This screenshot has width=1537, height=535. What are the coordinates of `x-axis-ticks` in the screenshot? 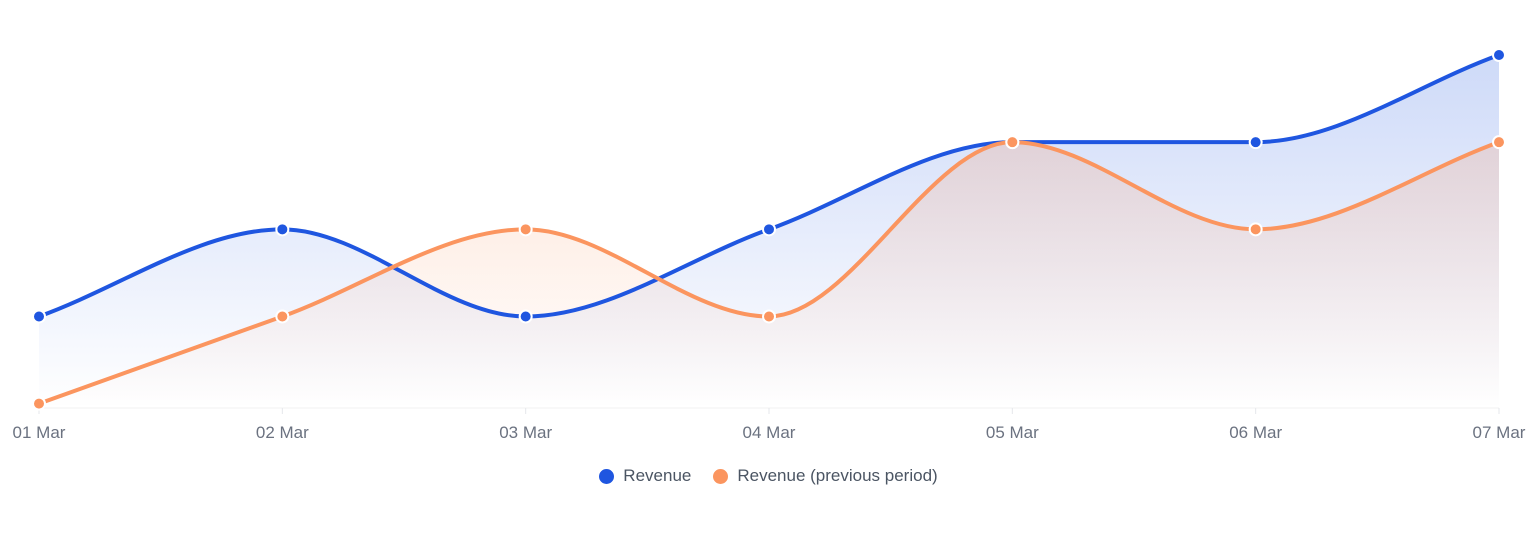 It's located at (769, 411).